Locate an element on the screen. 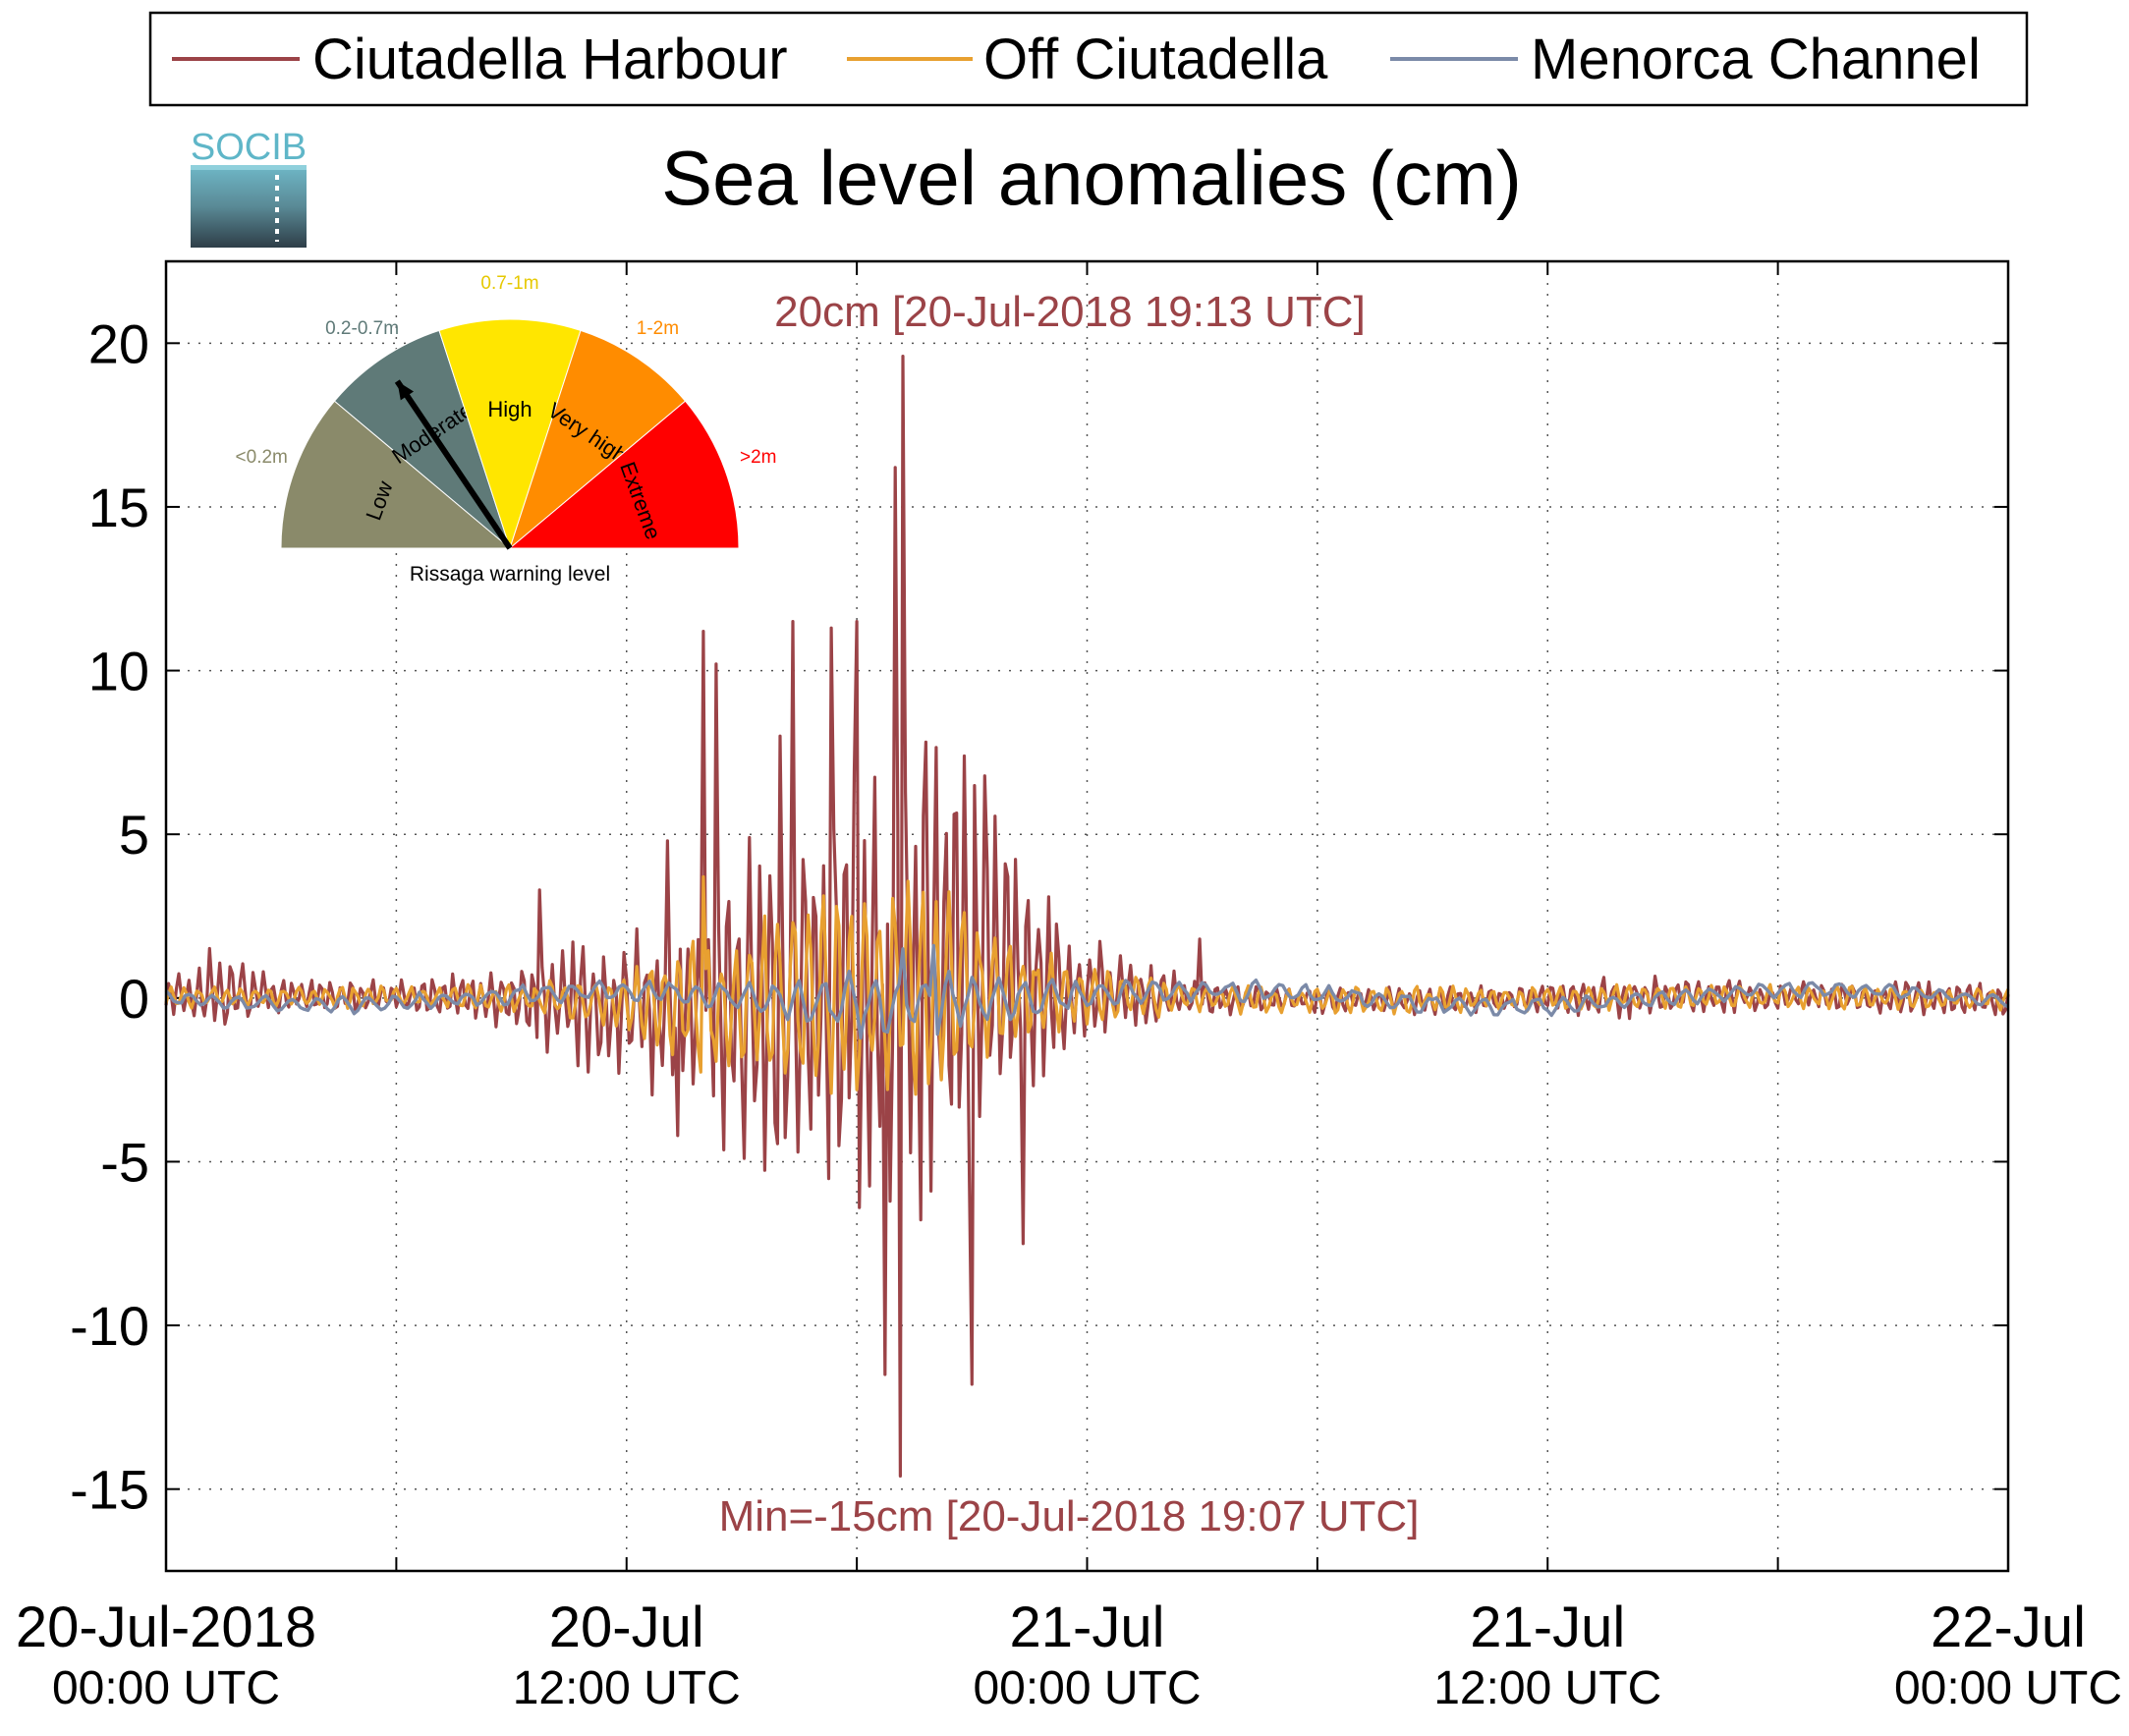 The image size is (2129, 1736). gauge-range-extreme: >2m is located at coordinates (758, 457).